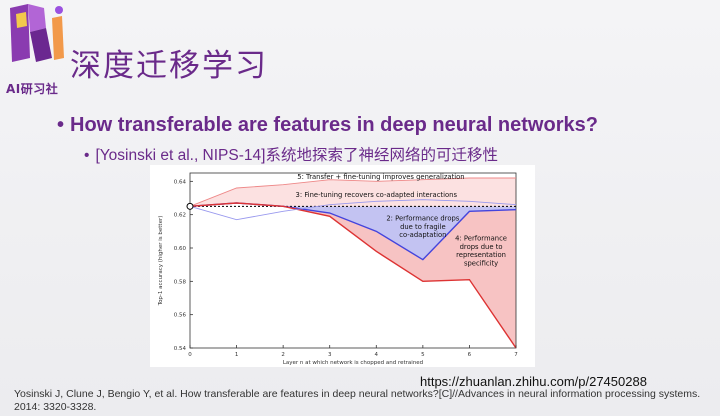 The width and height of the screenshot is (720, 416). Describe the element at coordinates (481, 255) in the screenshot. I see `chart-annotation: representation` at that location.